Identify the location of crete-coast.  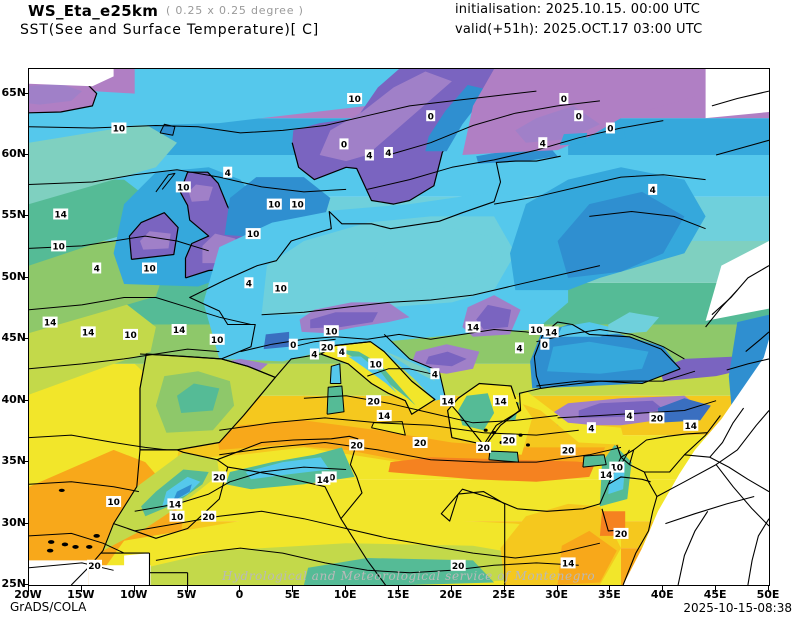
(503, 456).